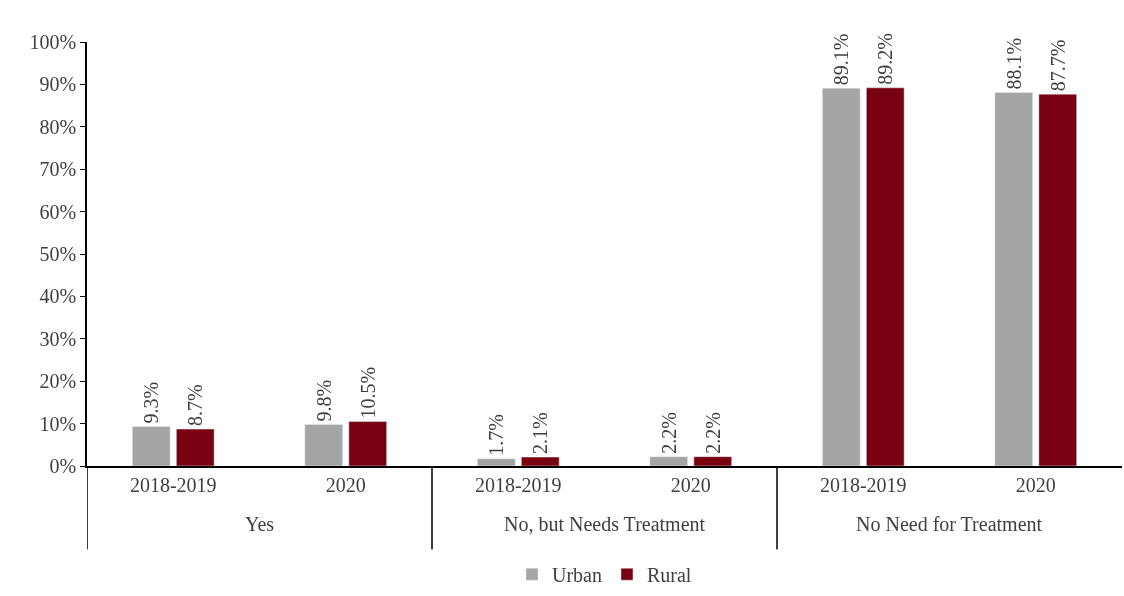 This screenshot has height=596, width=1124. I want to click on y-tick-label: 90%, so click(58, 84).